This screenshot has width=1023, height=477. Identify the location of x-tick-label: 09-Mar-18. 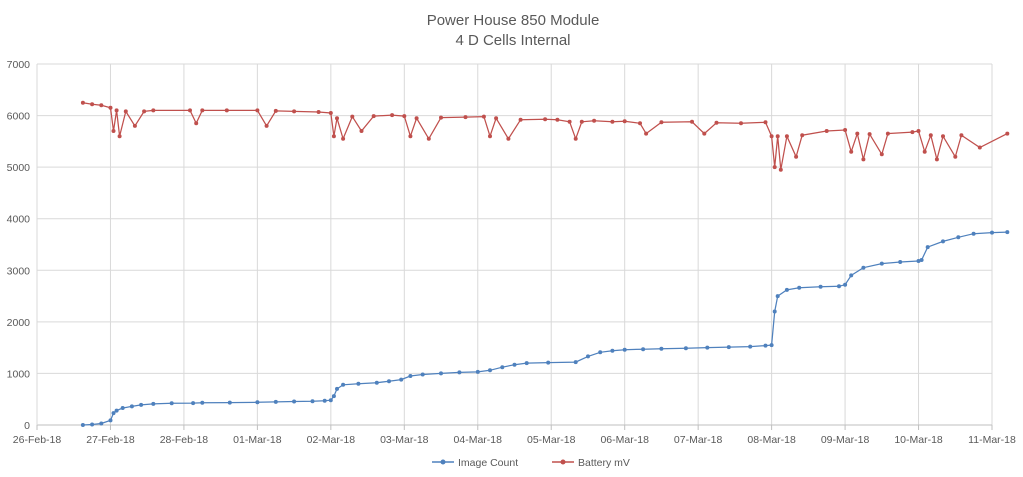
(845, 440).